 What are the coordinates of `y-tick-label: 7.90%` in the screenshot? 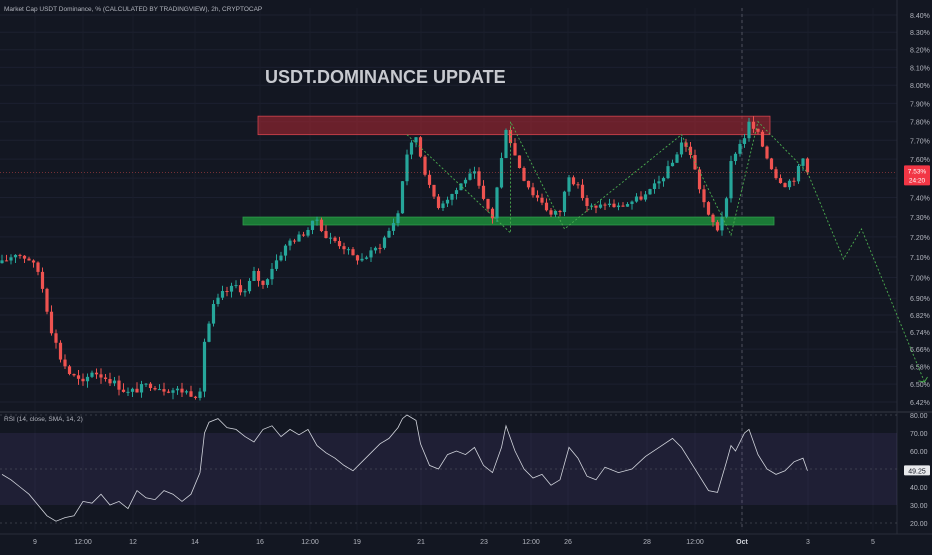 It's located at (920, 104).